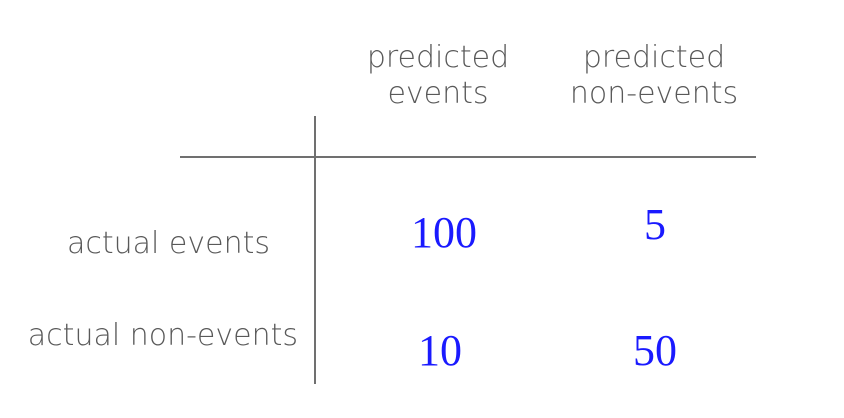  I want to click on vertical-divider, so click(315, 250).